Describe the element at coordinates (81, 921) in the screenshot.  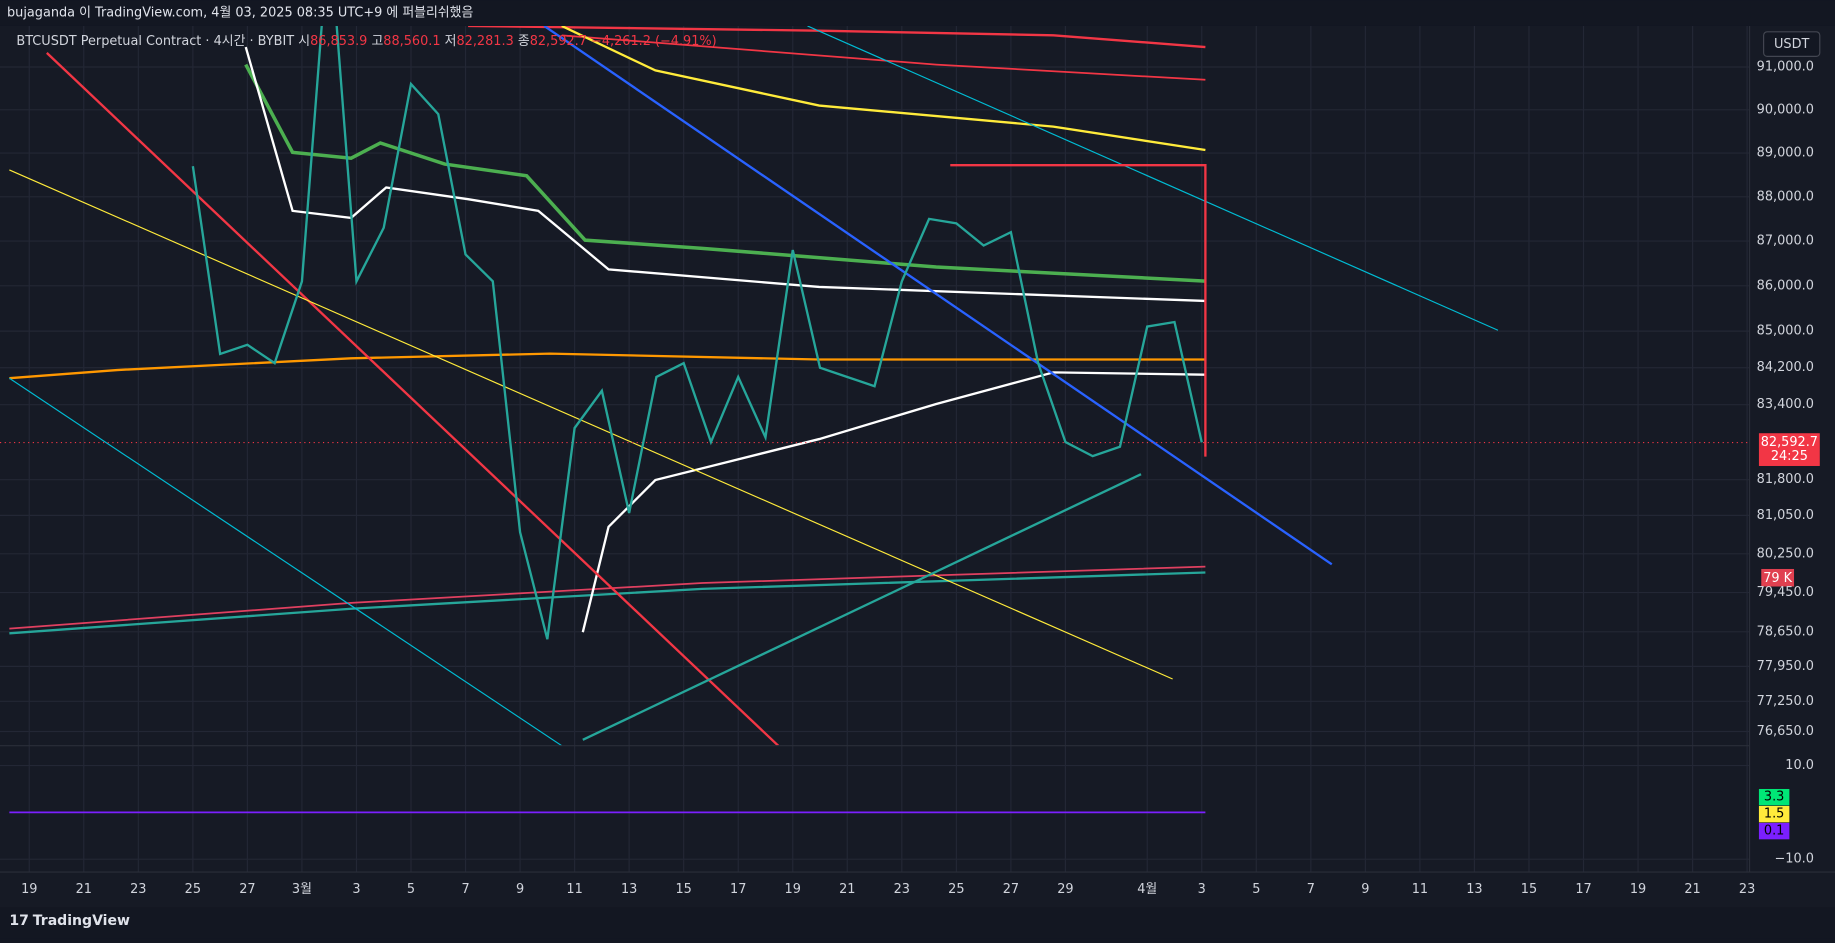
I see `footer-logo: TradingView` at that location.